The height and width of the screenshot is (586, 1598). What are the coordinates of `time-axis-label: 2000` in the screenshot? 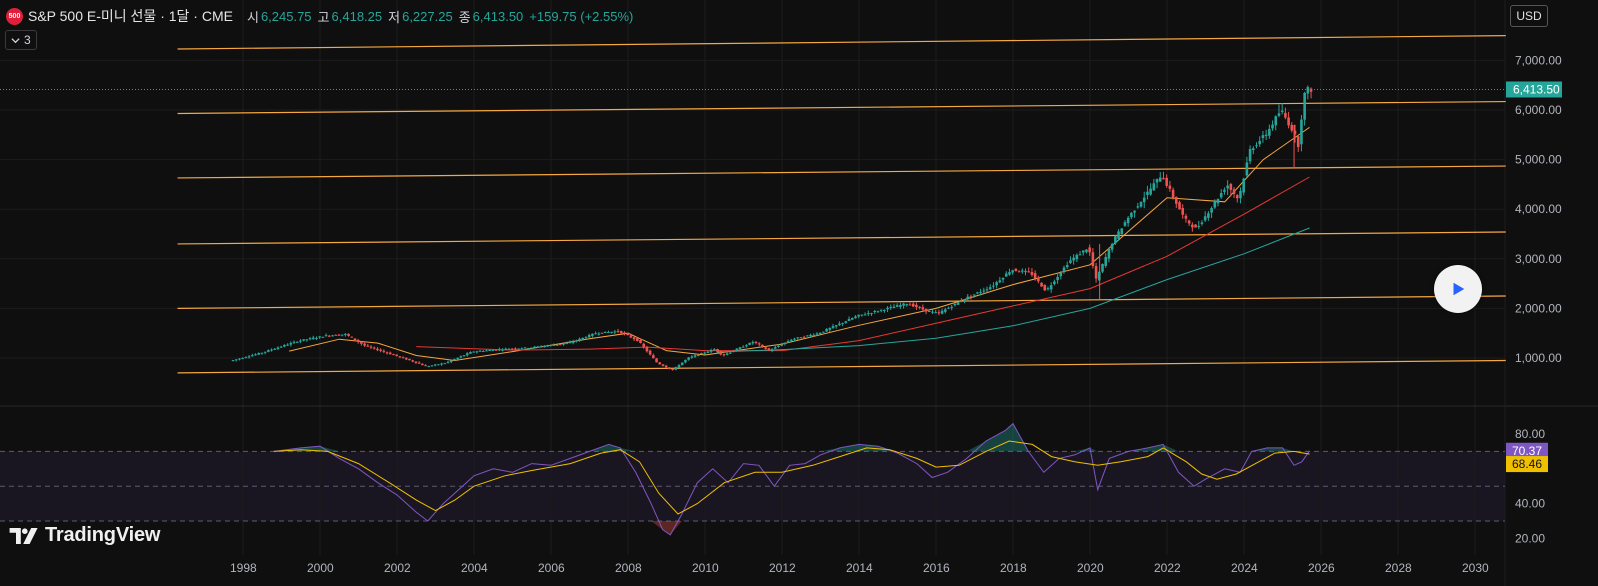 It's located at (320, 568).